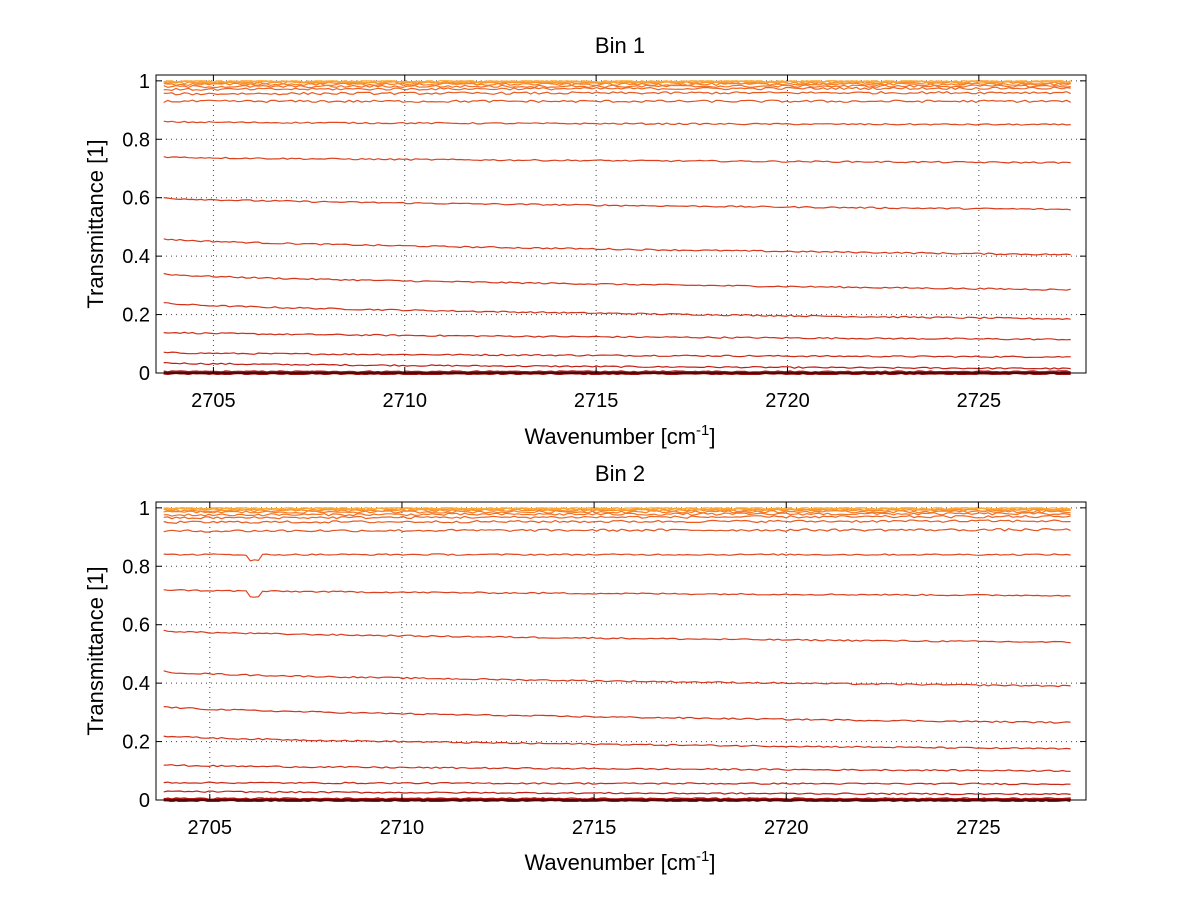 The width and height of the screenshot is (1200, 901). I want to click on plot-title: Bin 2, so click(620, 473).